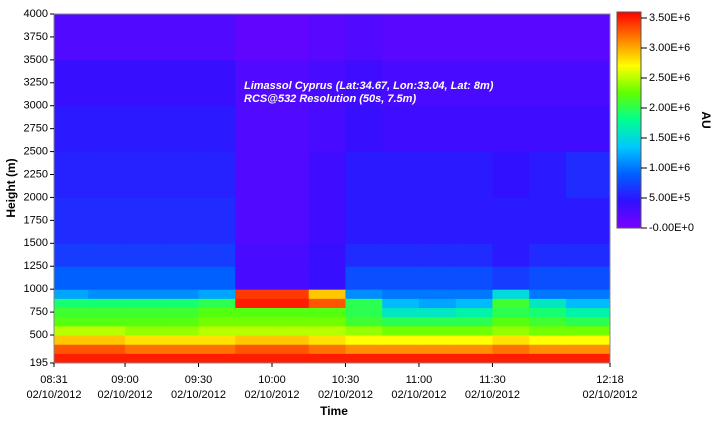  Describe the element at coordinates (492, 380) in the screenshot. I see `x-tick-label: 11:30` at that location.